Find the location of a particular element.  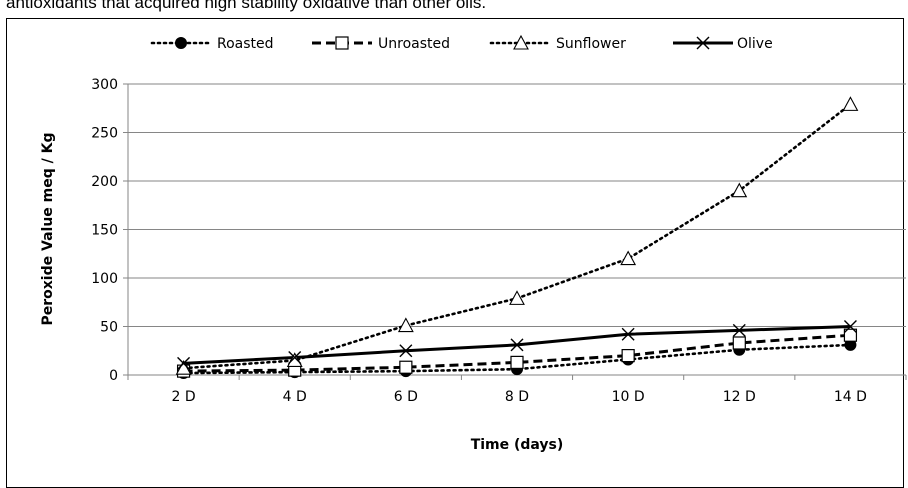

y-tick-label: 300 is located at coordinates (104, 85).